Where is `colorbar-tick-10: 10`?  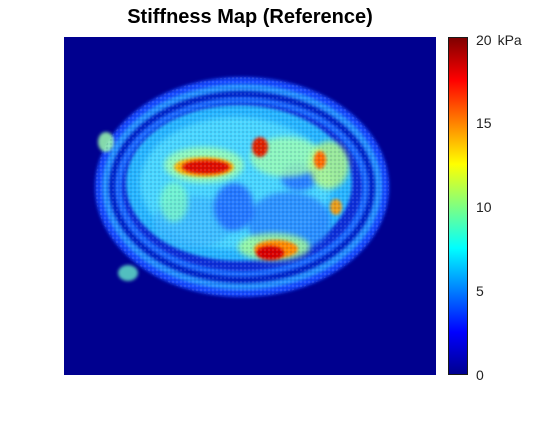
colorbar-tick-10: 10 is located at coordinates (484, 207).